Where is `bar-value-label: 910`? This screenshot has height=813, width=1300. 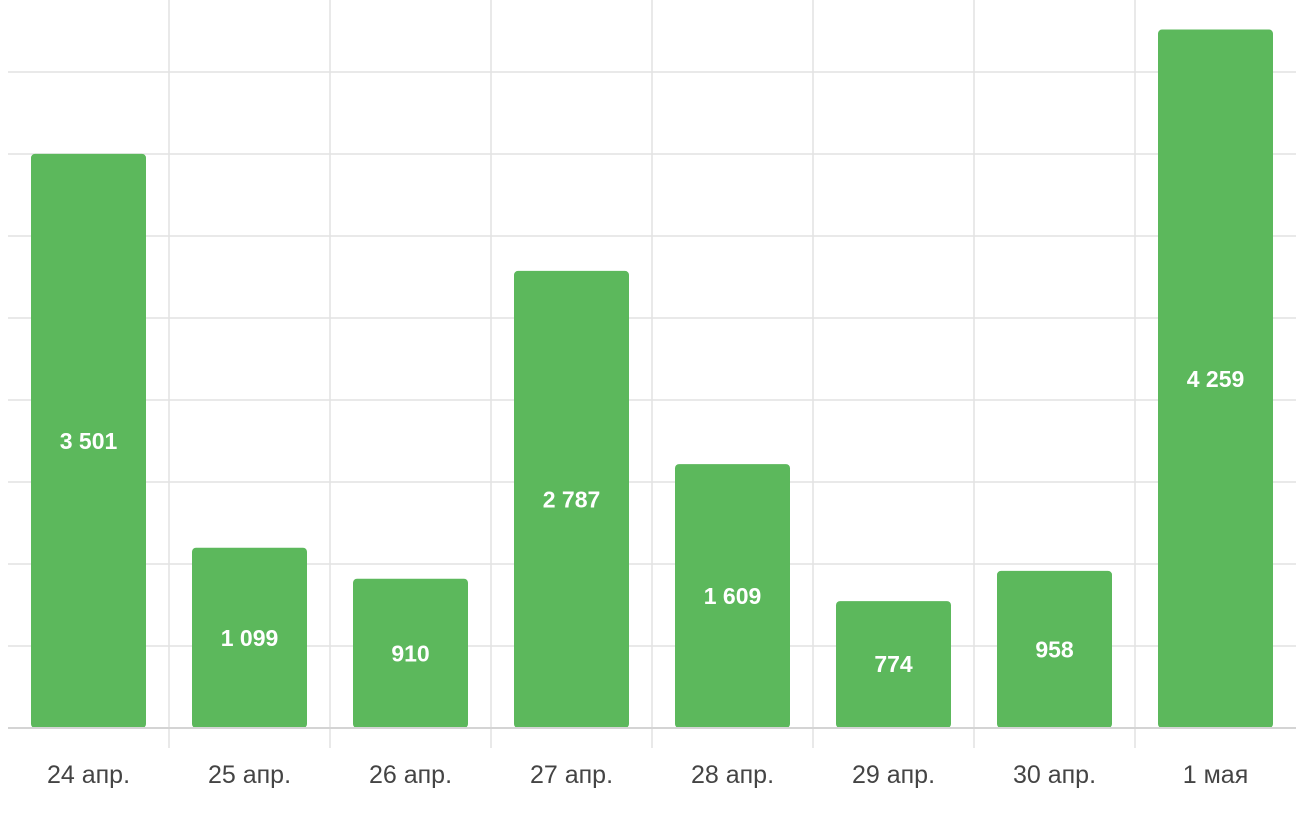
bar-value-label: 910 is located at coordinates (410, 653).